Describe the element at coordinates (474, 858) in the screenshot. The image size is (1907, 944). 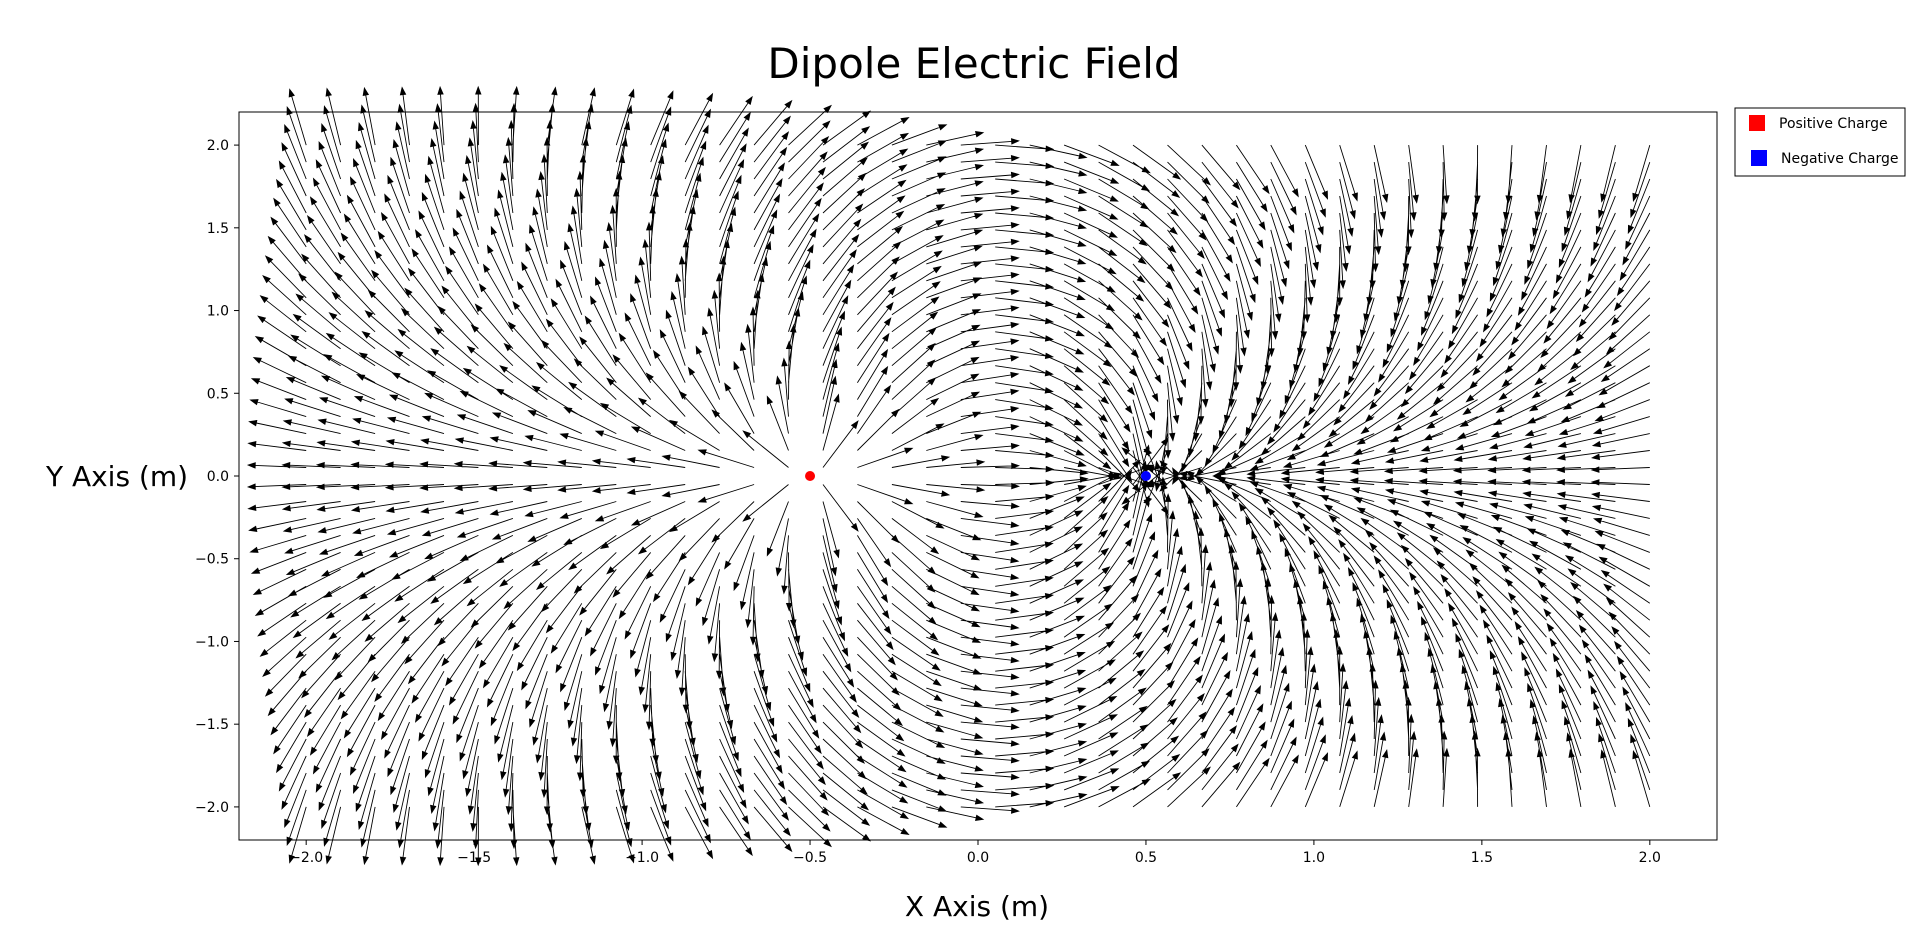
I see `x-tick-label: −1.5` at that location.